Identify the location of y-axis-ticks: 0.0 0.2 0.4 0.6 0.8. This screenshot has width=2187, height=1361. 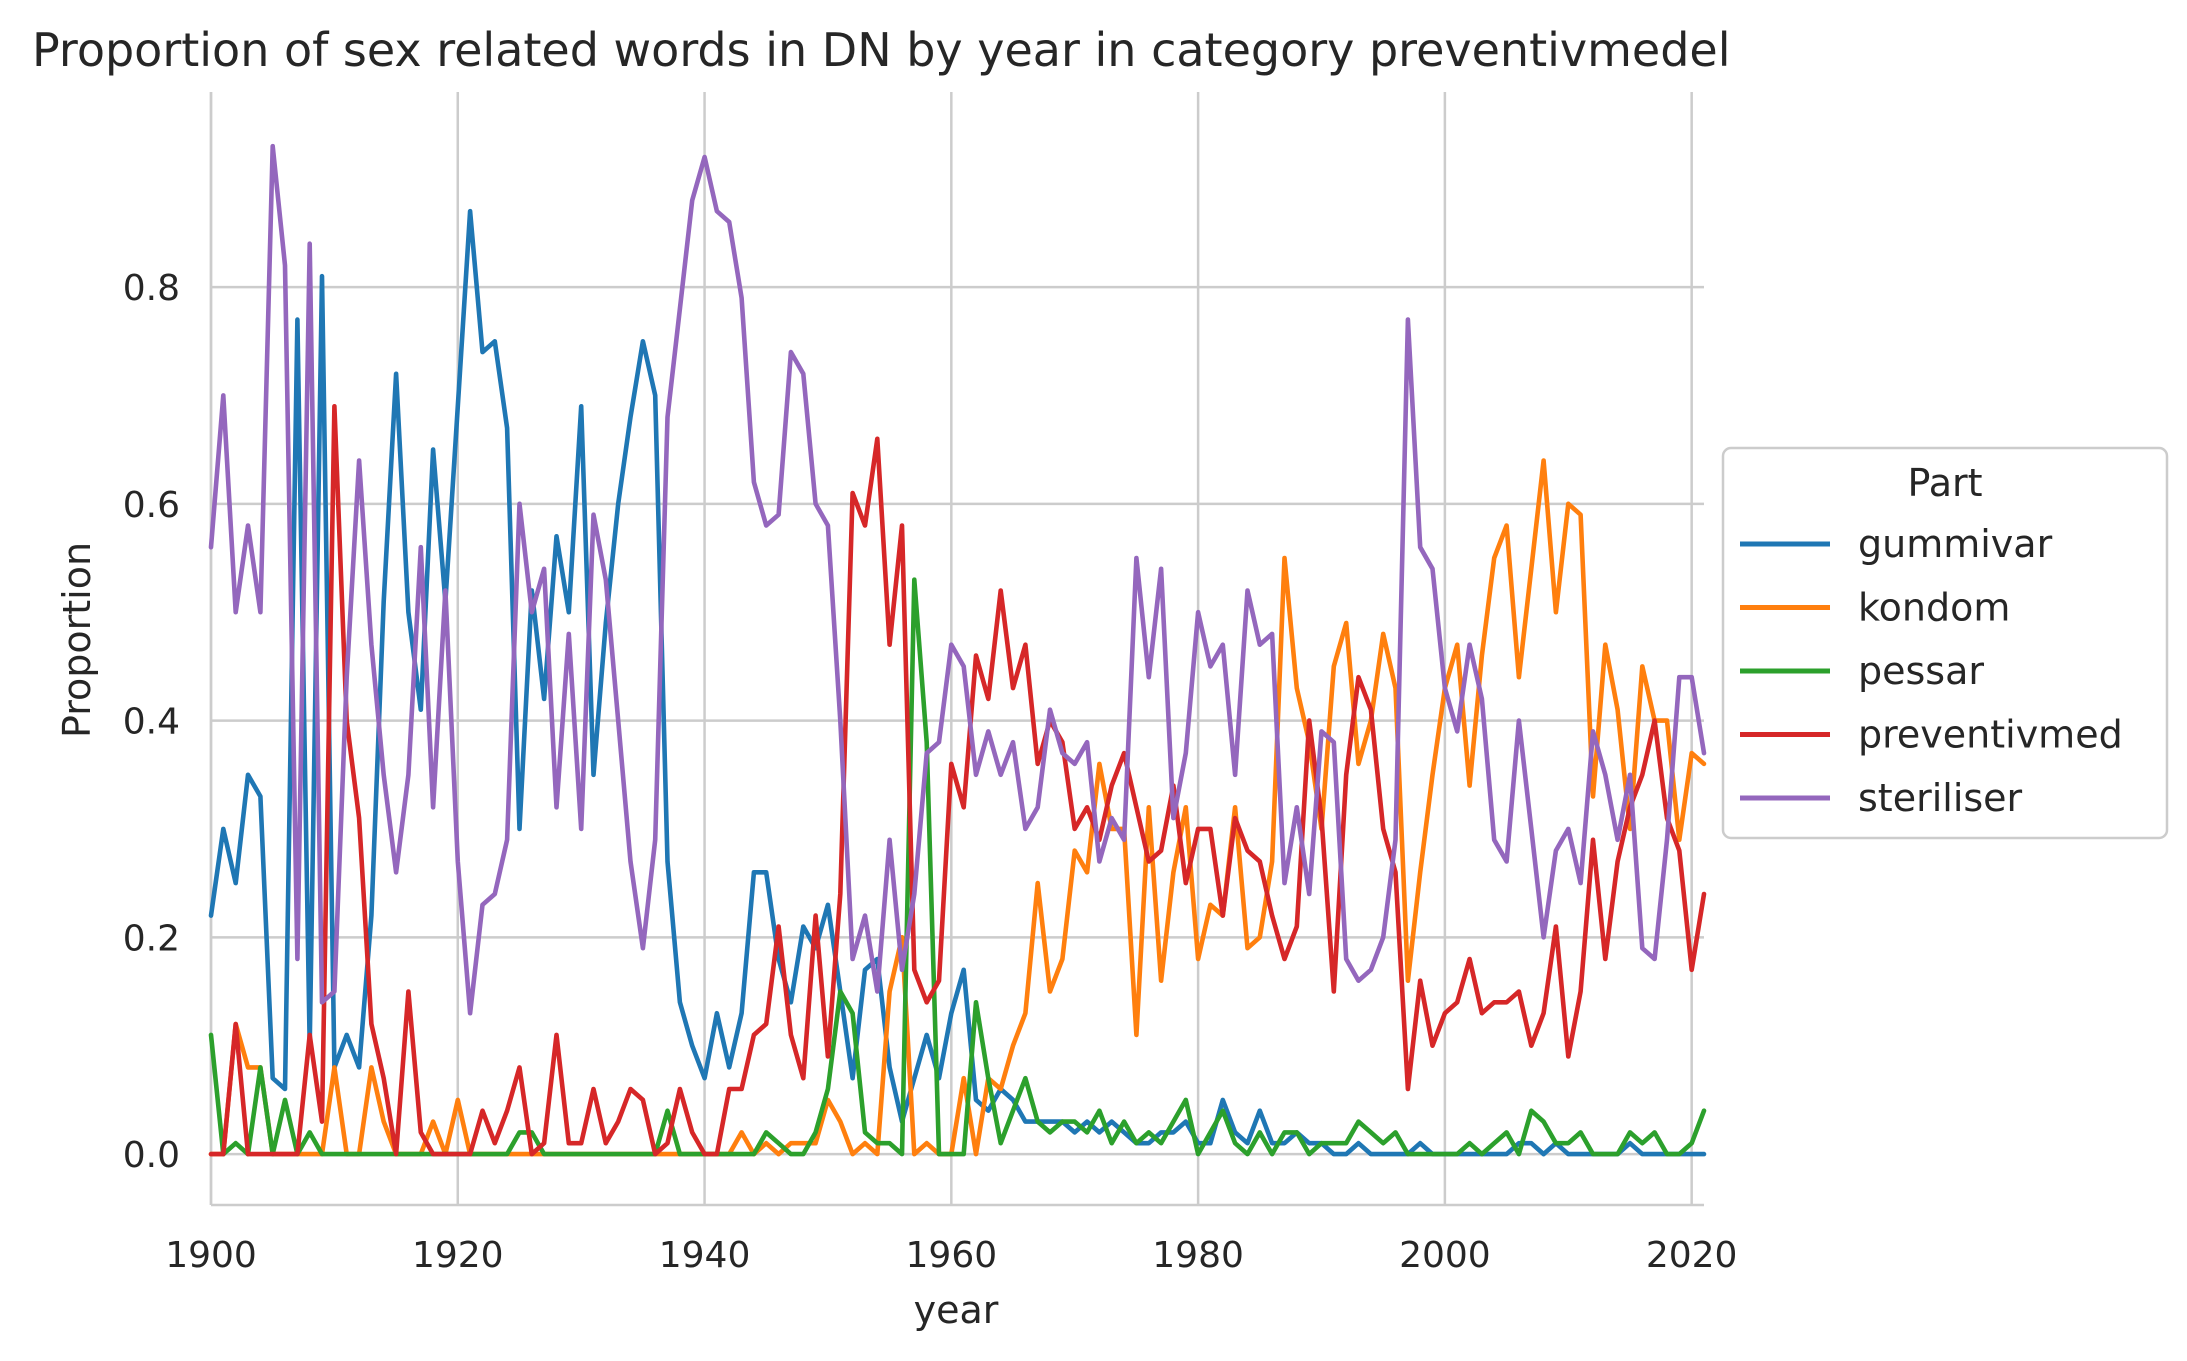
(151, 722).